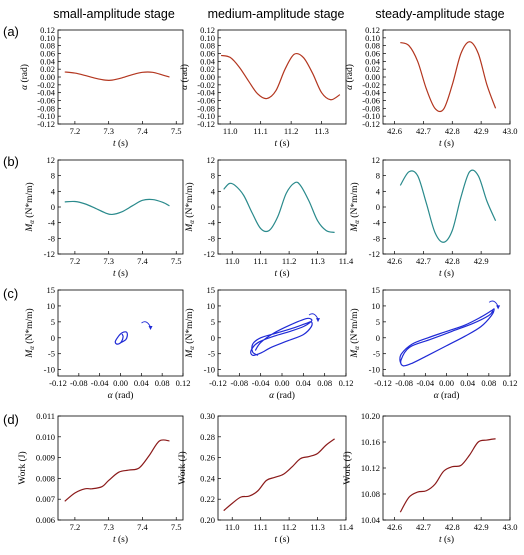 The height and width of the screenshot is (555, 524). What do you see at coordinates (289, 261) in the screenshot?
I see `x-tick-label: 11.2` at bounding box center [289, 261].